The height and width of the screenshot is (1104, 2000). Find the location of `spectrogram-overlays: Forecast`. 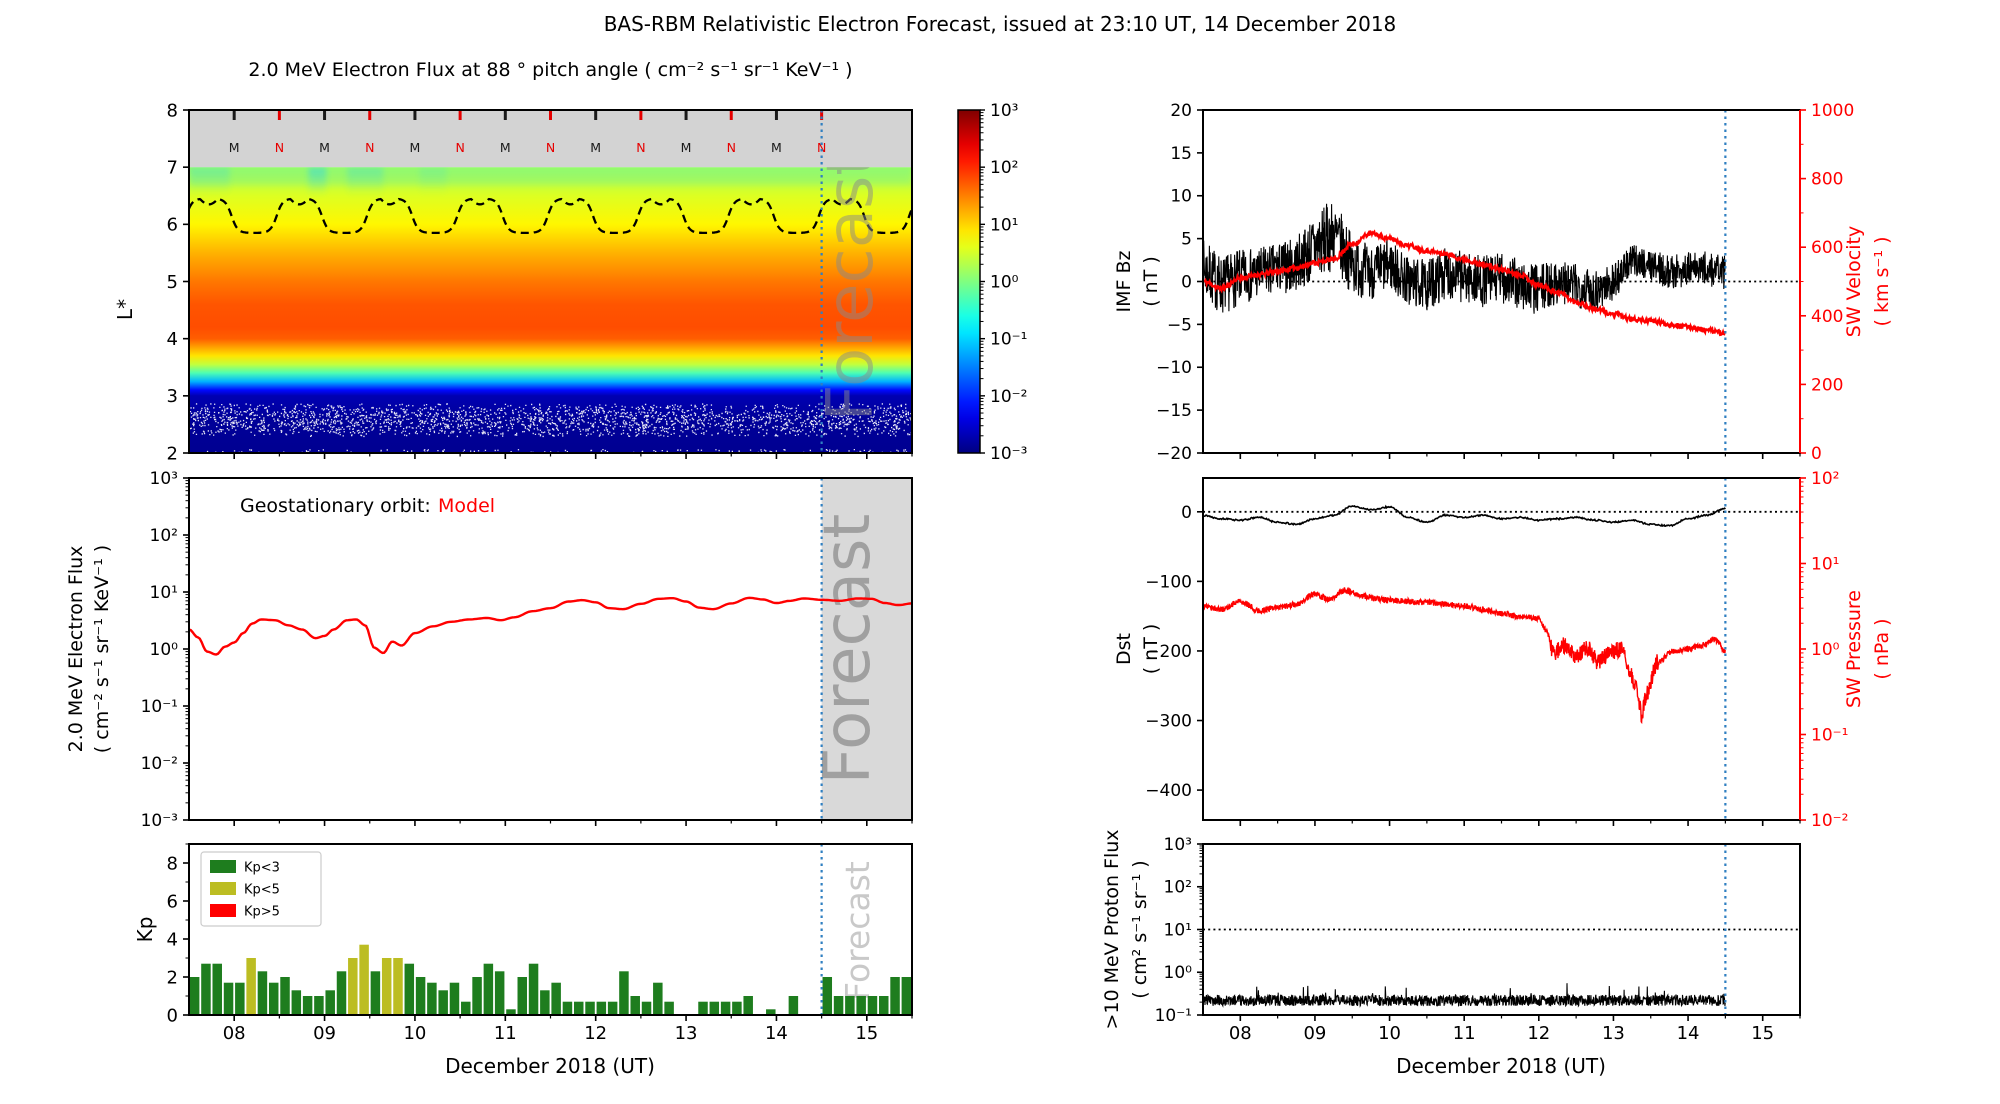

spectrogram-overlays: Forecast is located at coordinates (550, 302).